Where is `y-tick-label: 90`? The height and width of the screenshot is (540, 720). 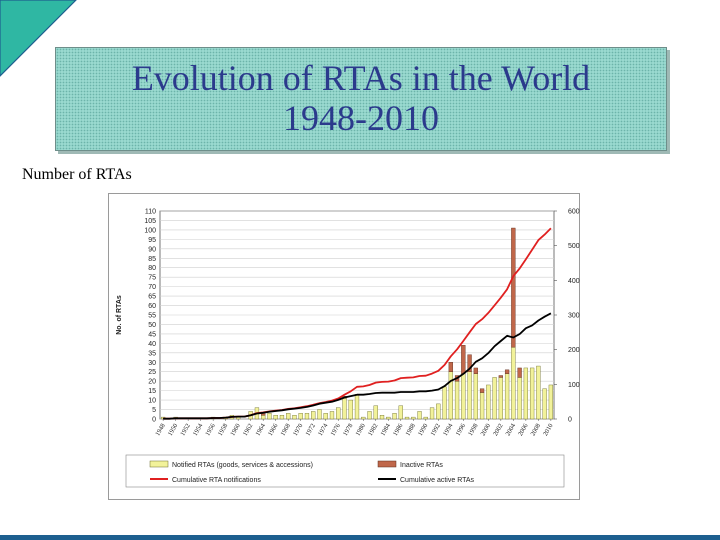
y-tick-label: 90 is located at coordinates (152, 249).